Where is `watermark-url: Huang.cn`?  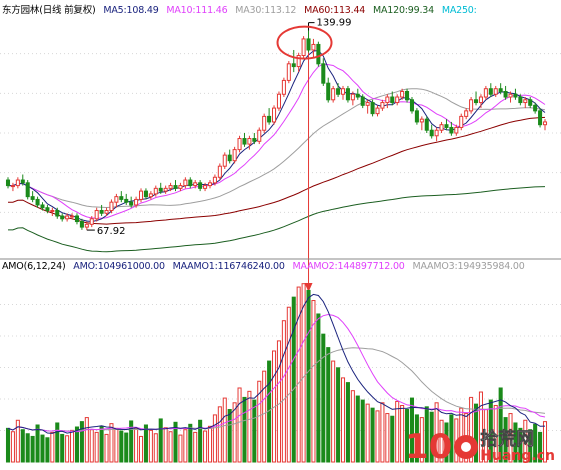 watermark-url: Huang.cn is located at coordinates (517, 456).